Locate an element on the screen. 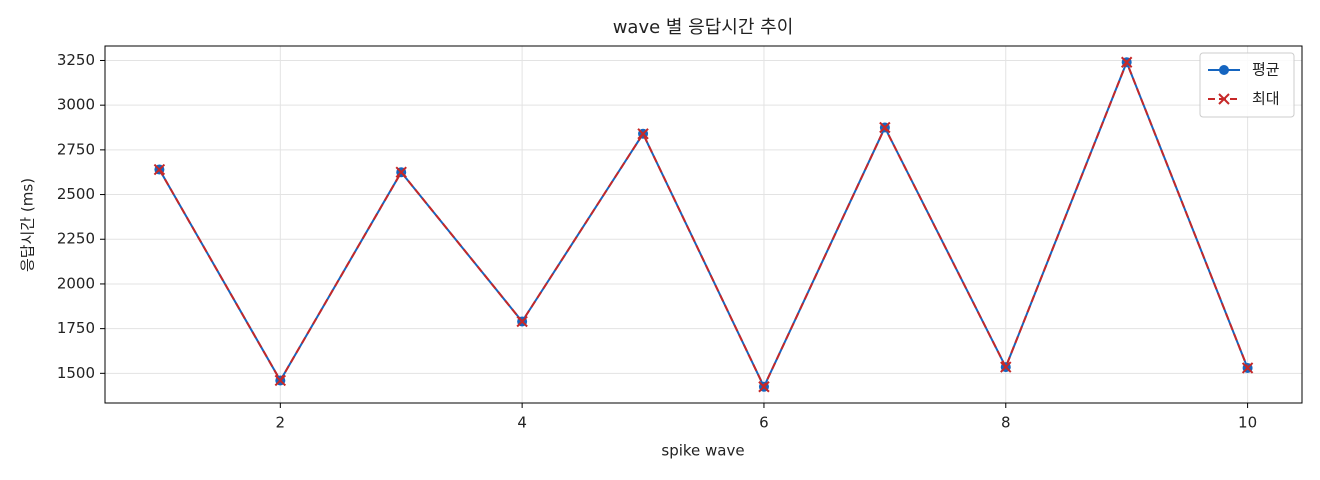 Image resolution: width=1320 pixels, height=480 pixels. x-tick-label: 4 is located at coordinates (522, 423).